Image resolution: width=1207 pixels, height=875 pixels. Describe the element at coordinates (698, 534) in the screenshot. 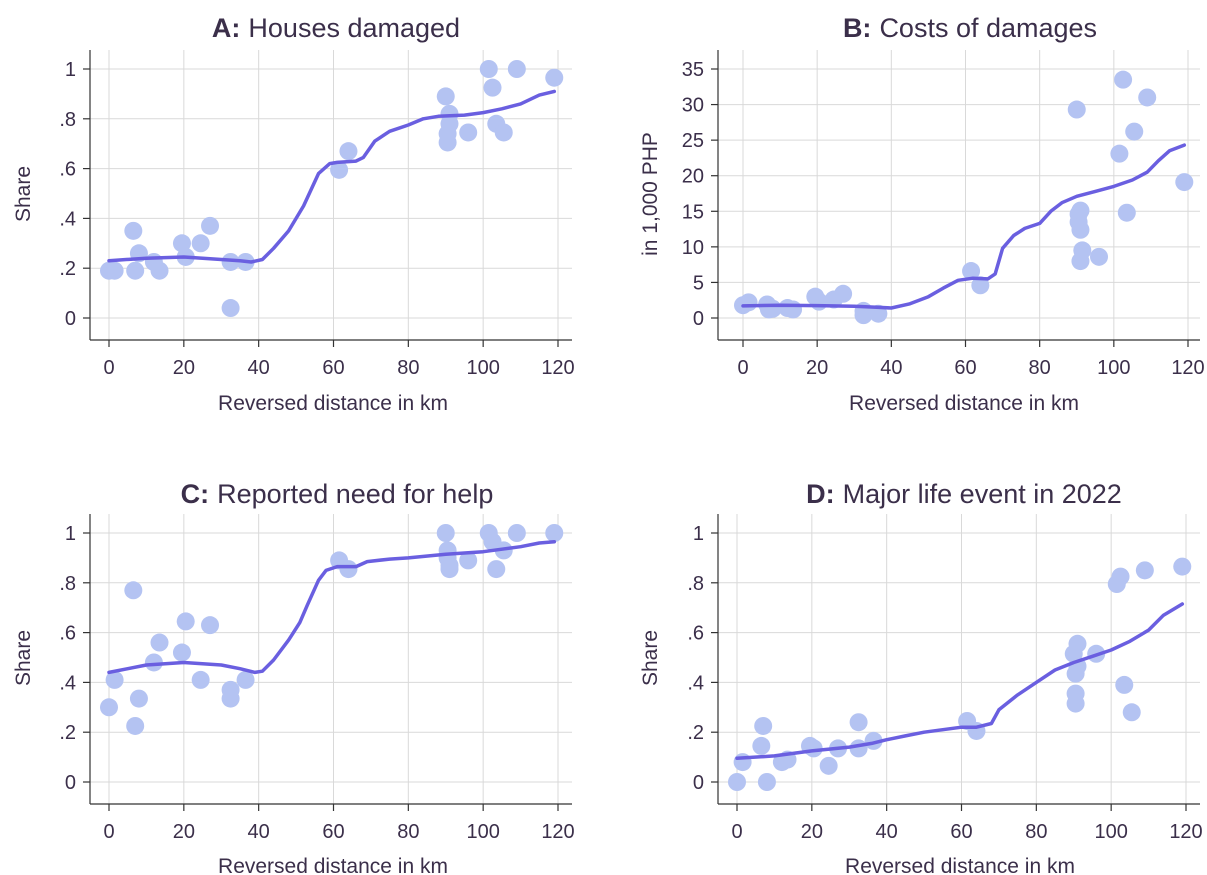

I see `panel-d-ytick-label-5: 1` at that location.